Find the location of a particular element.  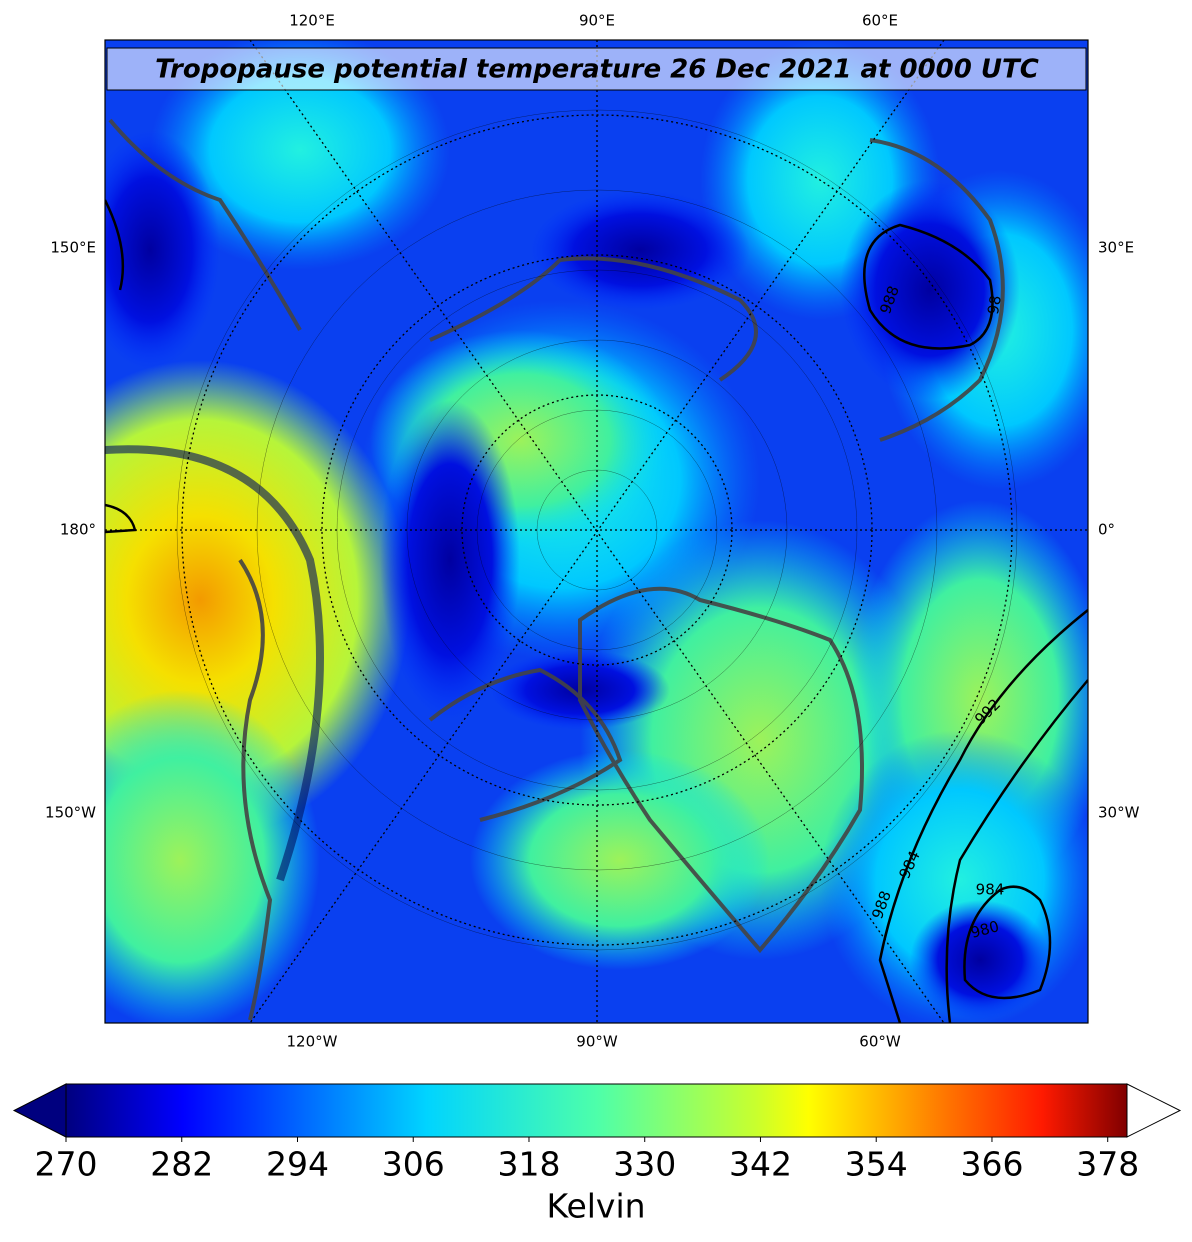

colorbar-tick-label: 282 is located at coordinates (181, 1164).